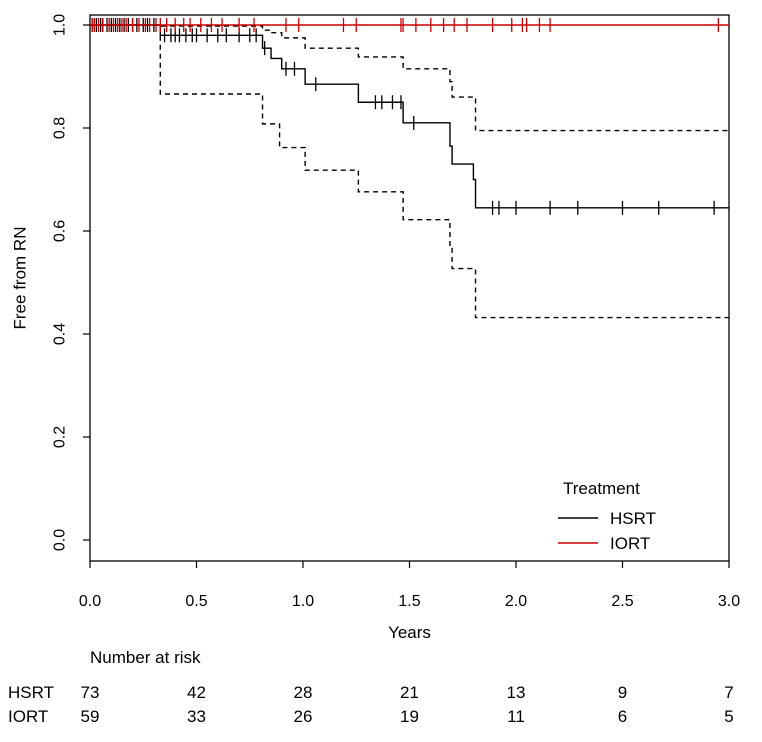  What do you see at coordinates (622, 692) in the screenshot?
I see `risk-count-hsrt: 9` at bounding box center [622, 692].